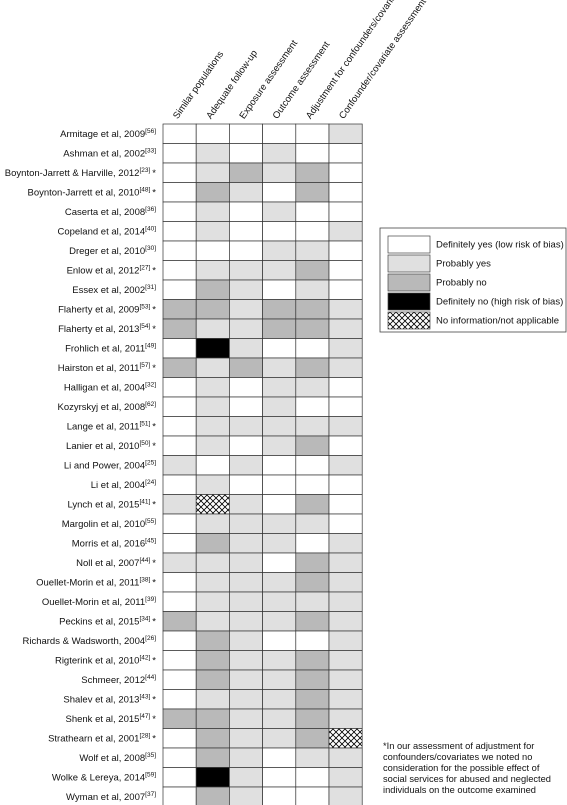 This screenshot has width=567, height=805. I want to click on reference: [44], so click(150, 676).